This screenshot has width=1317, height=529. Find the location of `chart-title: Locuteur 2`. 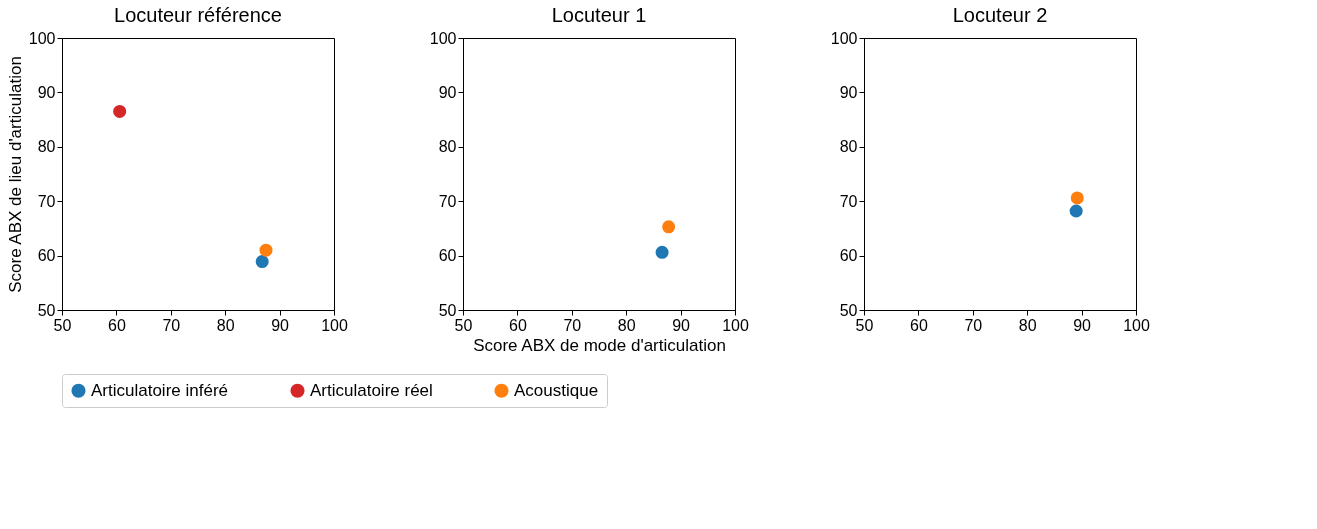

chart-title: Locuteur 2 is located at coordinates (1000, 15).